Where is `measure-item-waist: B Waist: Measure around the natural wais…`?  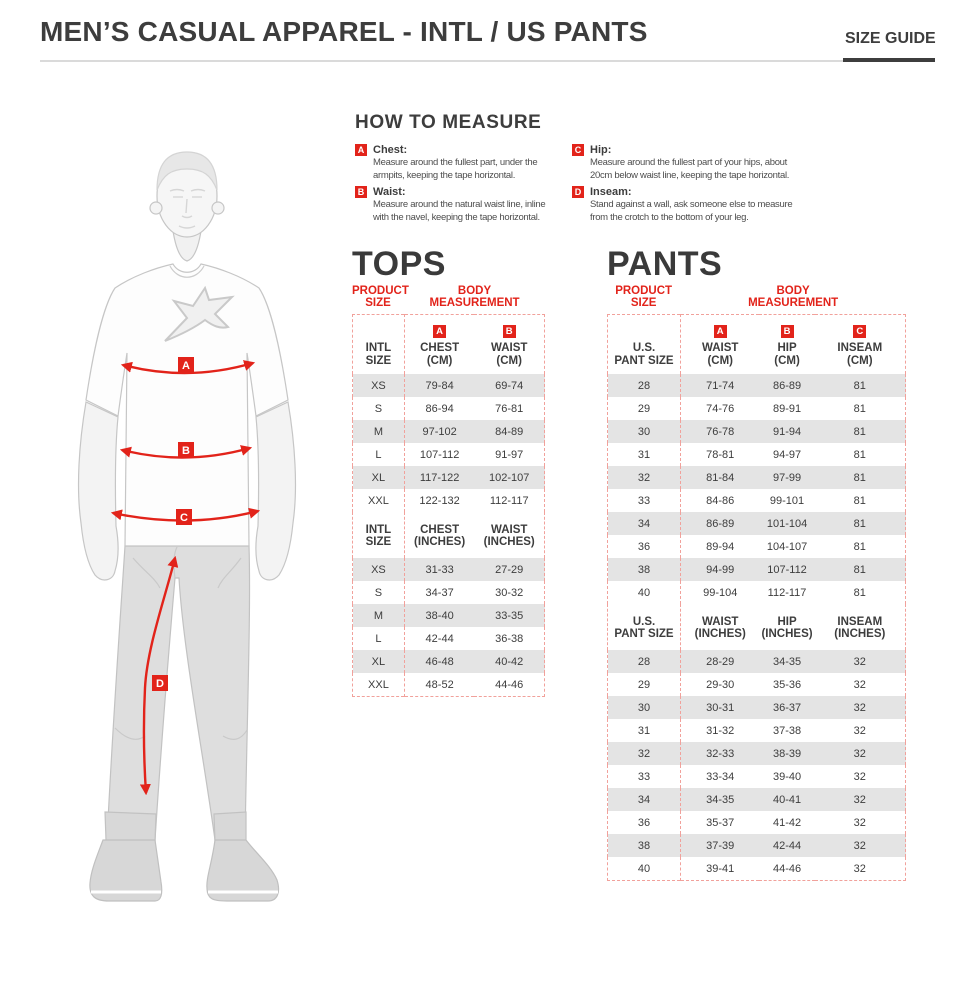
measure-item-waist: B Waist: Measure around the natural wais… is located at coordinates (463, 204).